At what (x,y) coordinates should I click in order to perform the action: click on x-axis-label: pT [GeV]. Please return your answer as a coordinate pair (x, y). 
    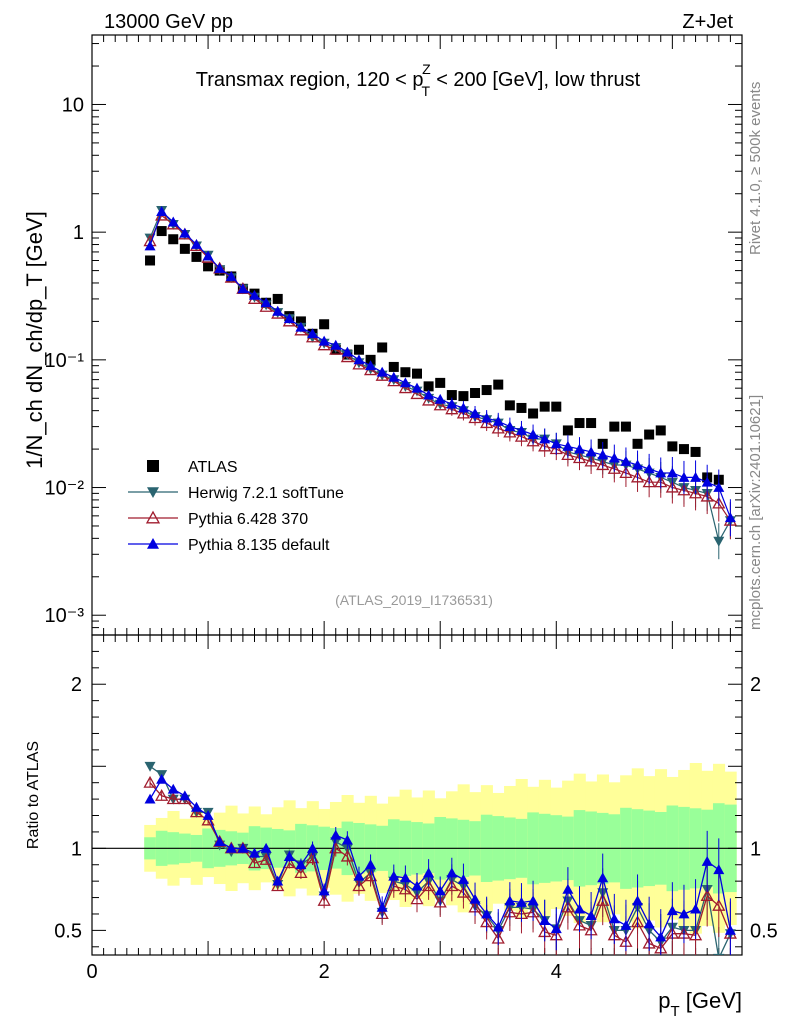
    Looking at the image, I should click on (700, 1004).